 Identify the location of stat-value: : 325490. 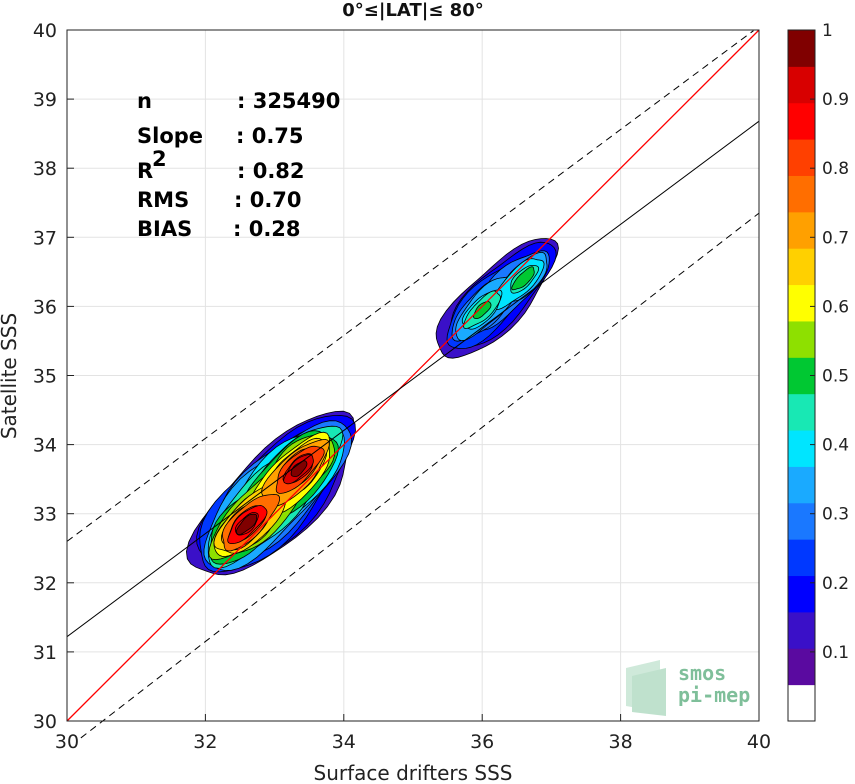
(288, 101).